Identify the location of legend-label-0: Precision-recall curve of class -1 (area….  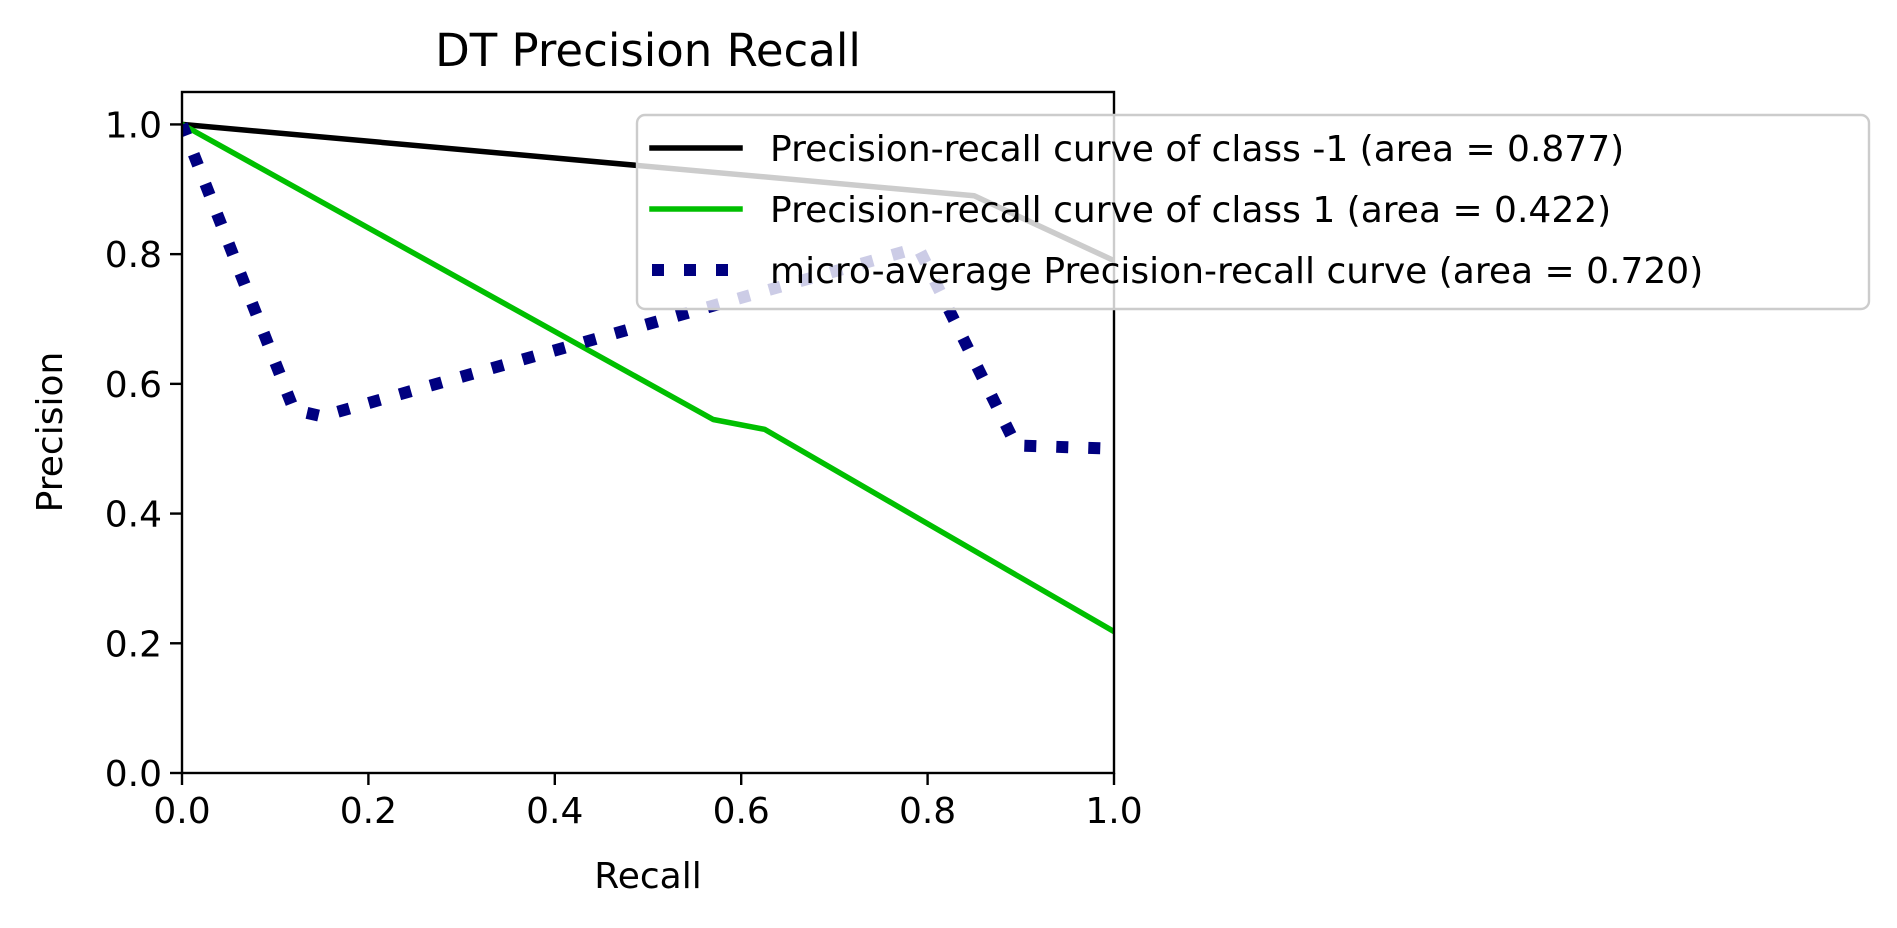
(1197, 149).